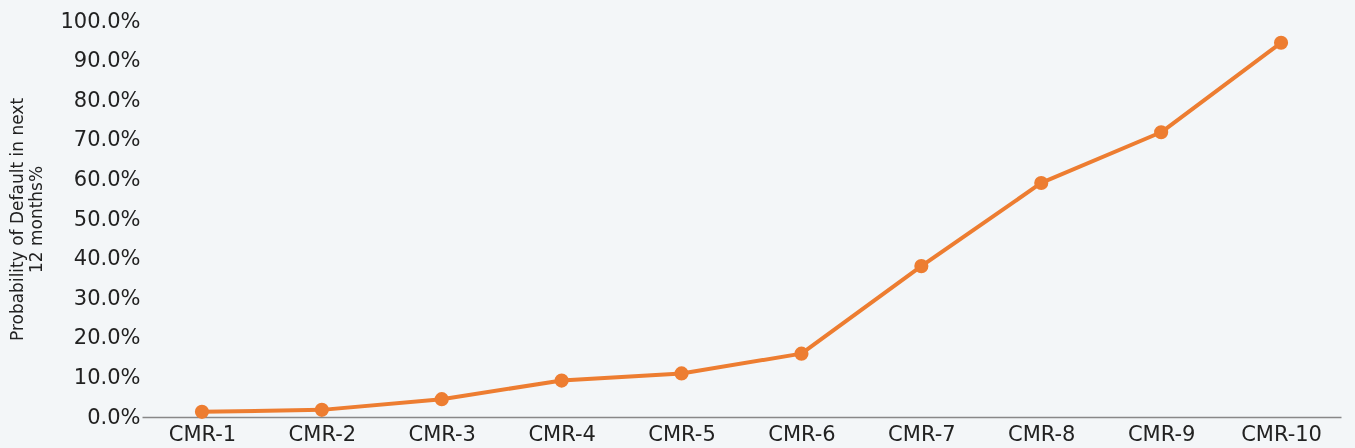 This screenshot has height=448, width=1355. Describe the element at coordinates (202, 433) in the screenshot. I see `x-tick-label: CMR-1` at that location.